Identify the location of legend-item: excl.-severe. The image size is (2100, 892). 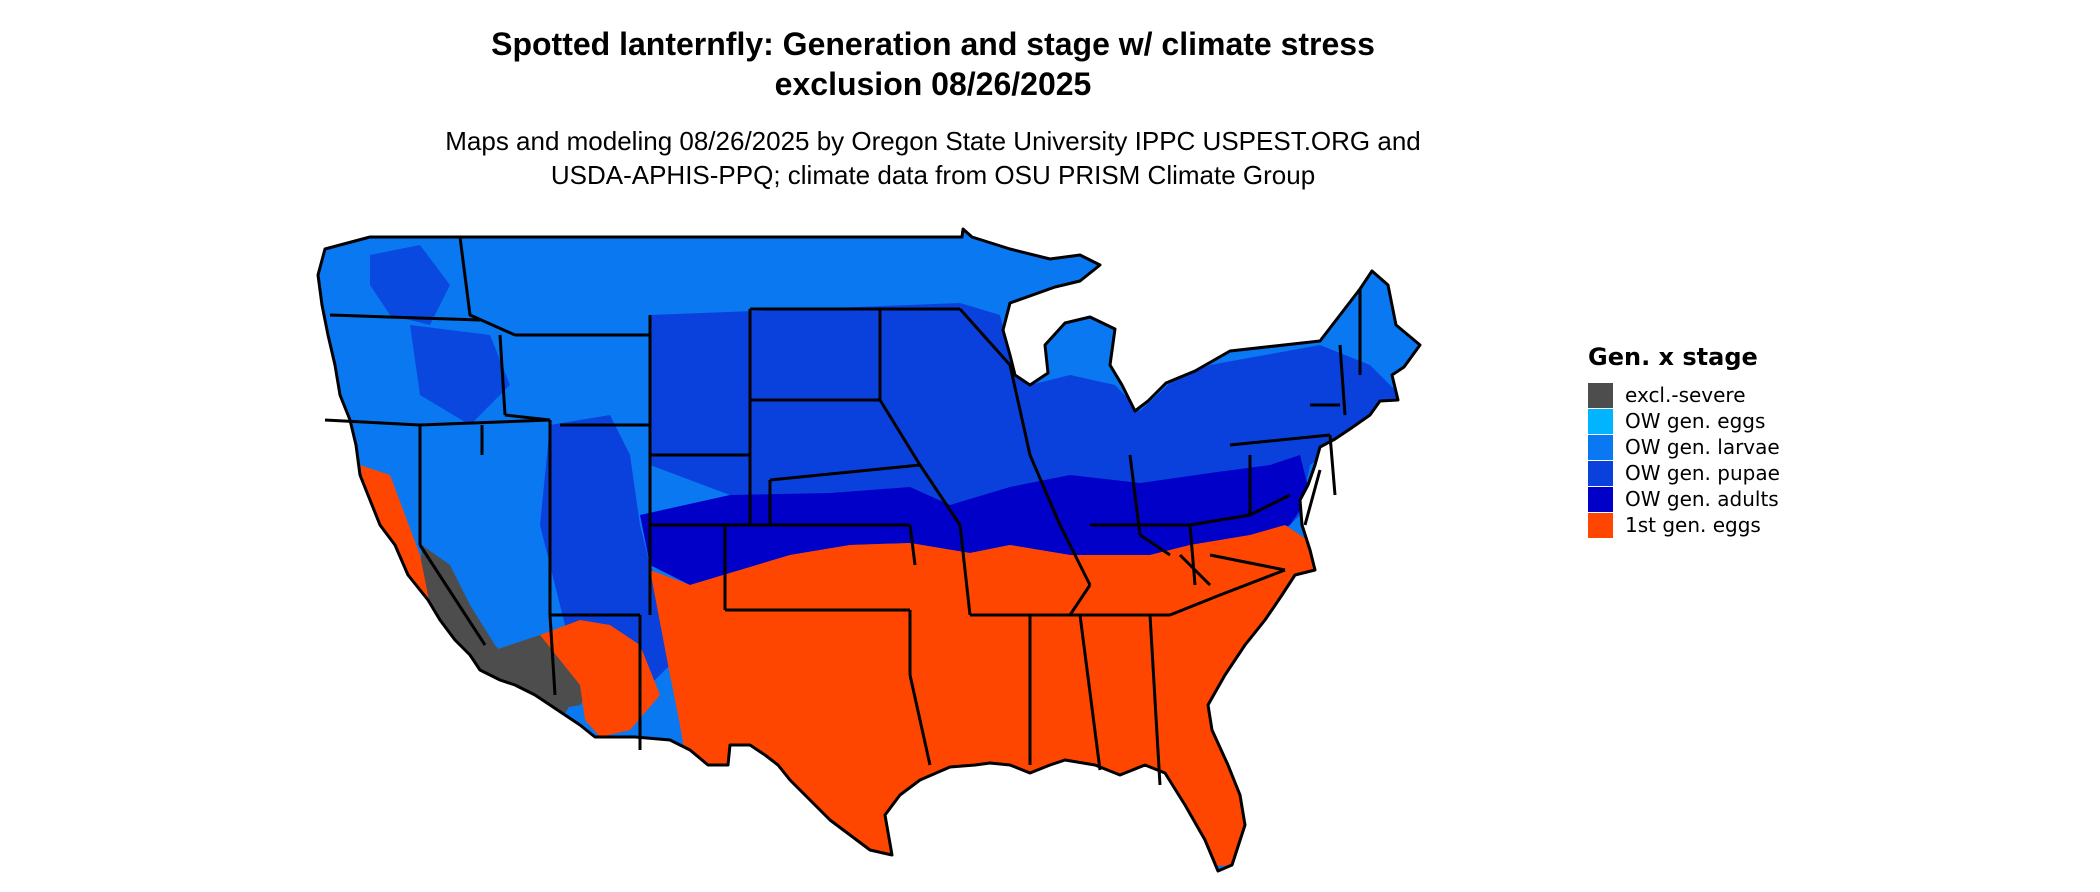
(1718, 395).